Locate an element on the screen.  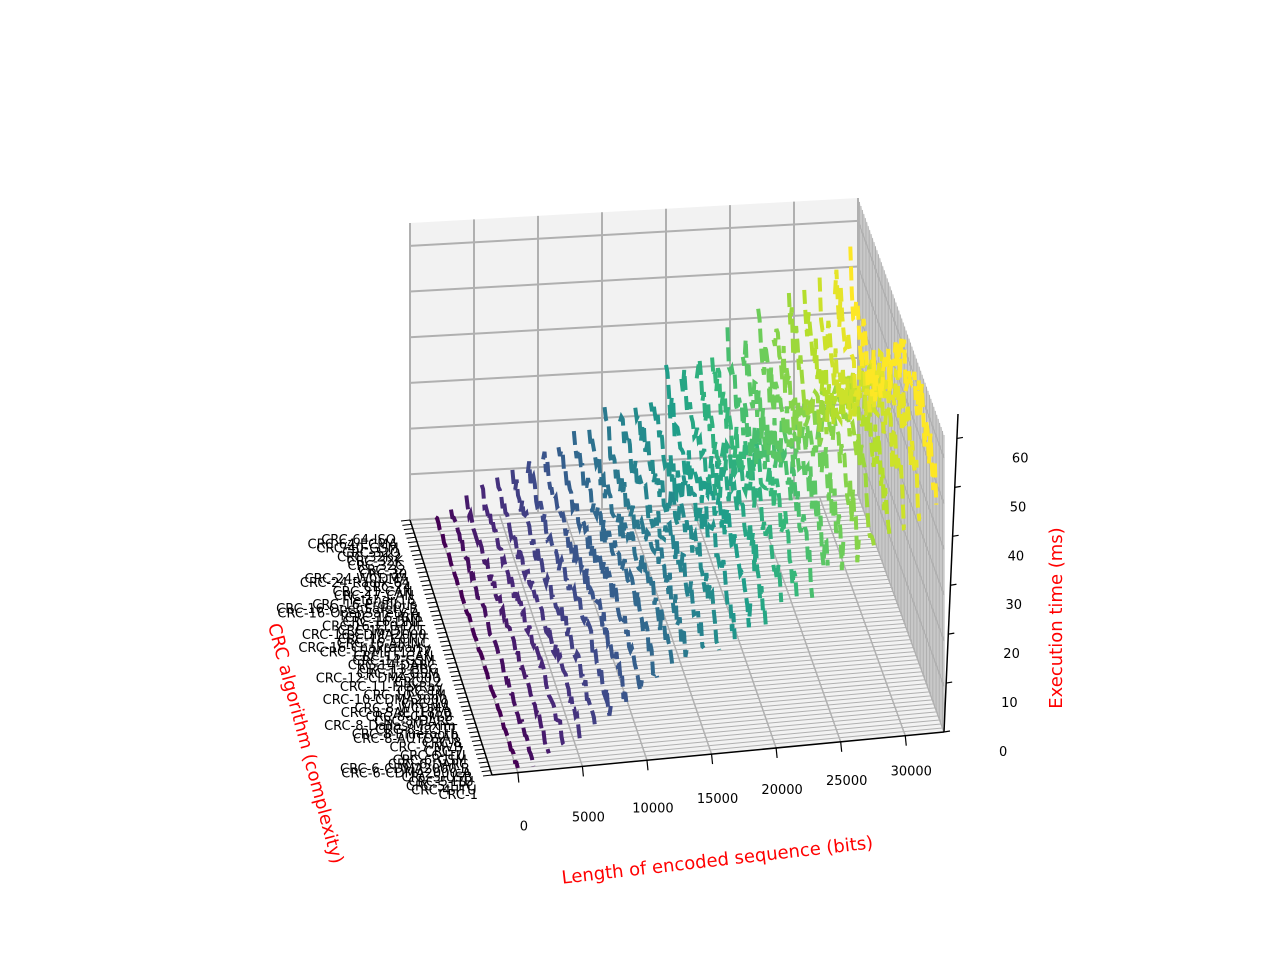
x-tick-label: 5000 is located at coordinates (588, 817).